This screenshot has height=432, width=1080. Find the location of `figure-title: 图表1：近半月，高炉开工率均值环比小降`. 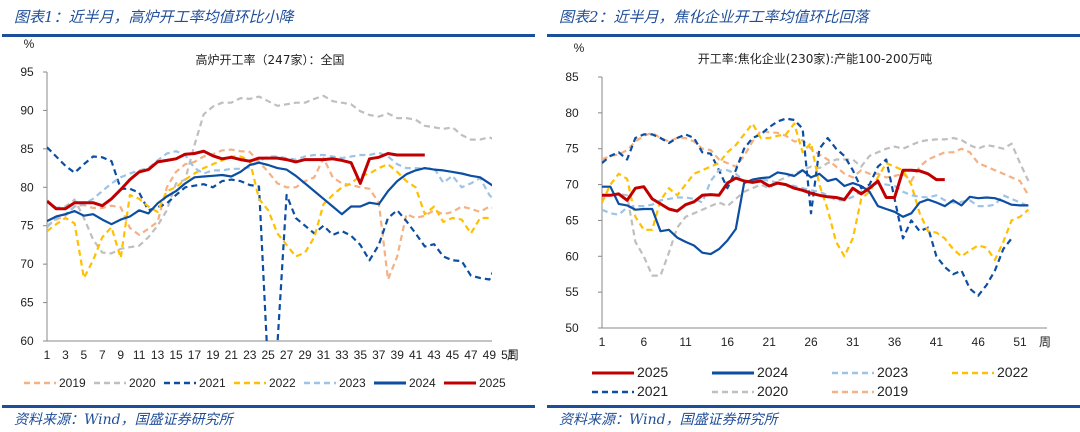

figure-title: 图表1：近半月，高炉开工率均值环比小降 is located at coordinates (154, 17).